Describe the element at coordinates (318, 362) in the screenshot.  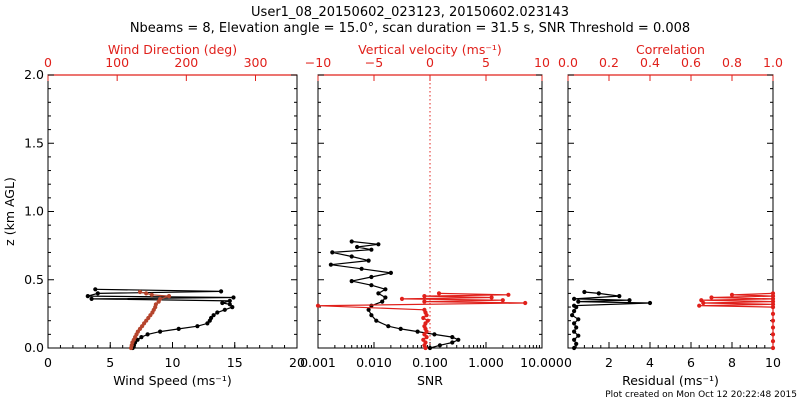
I see `x-tick-label: 0.001` at that location.